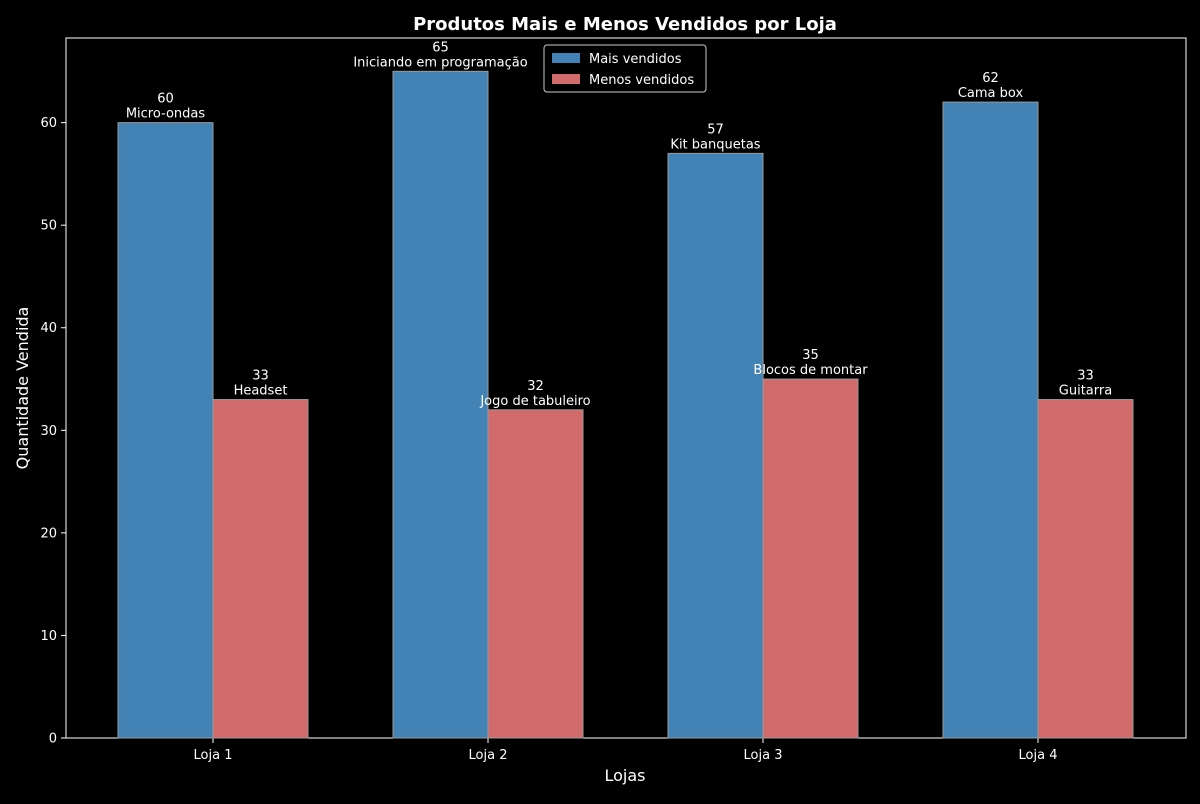  Describe the element at coordinates (810, 355) in the screenshot. I see `bar-value-label: 35` at that location.